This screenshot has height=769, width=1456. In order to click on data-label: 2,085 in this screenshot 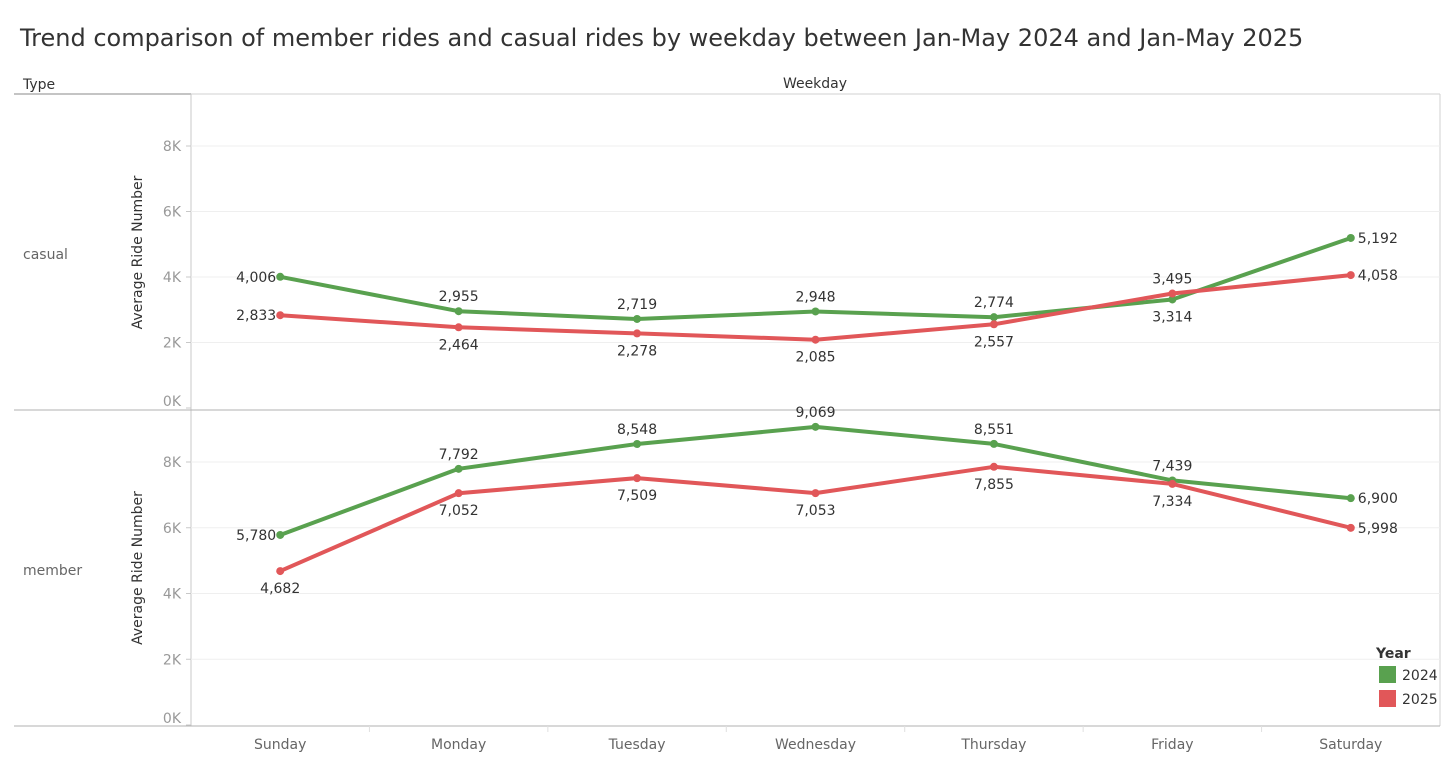, I will do `click(815, 358)`.